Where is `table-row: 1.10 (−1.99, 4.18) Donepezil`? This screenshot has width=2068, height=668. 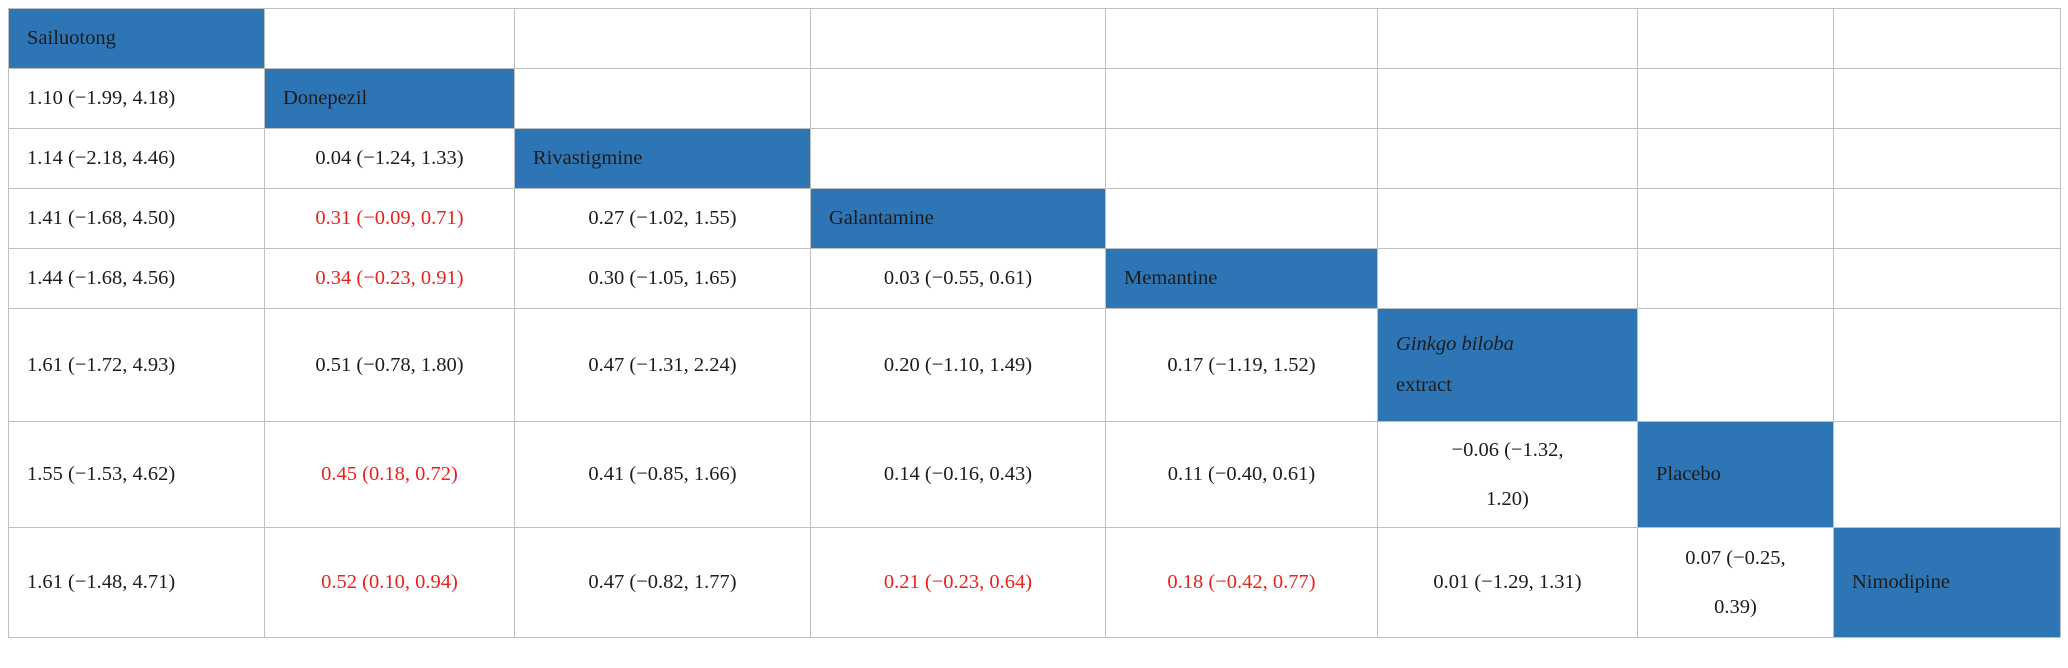 table-row: 1.10 (−1.99, 4.18) Donepezil is located at coordinates (1034, 98).